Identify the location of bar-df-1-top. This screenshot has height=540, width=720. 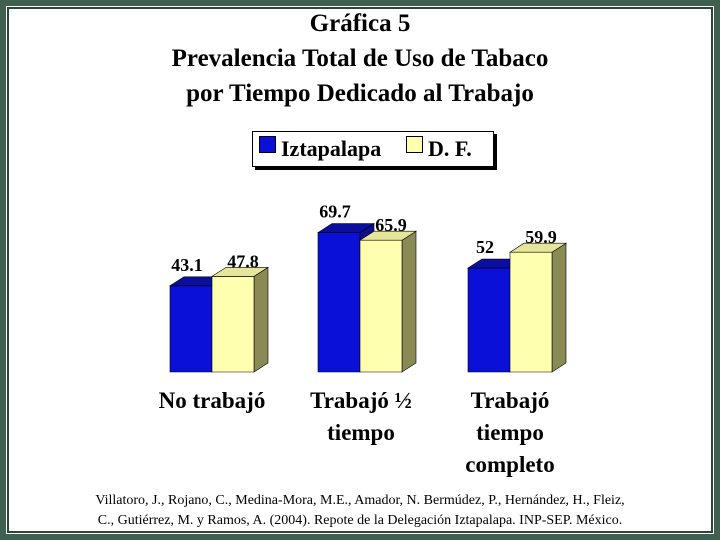
(388, 235).